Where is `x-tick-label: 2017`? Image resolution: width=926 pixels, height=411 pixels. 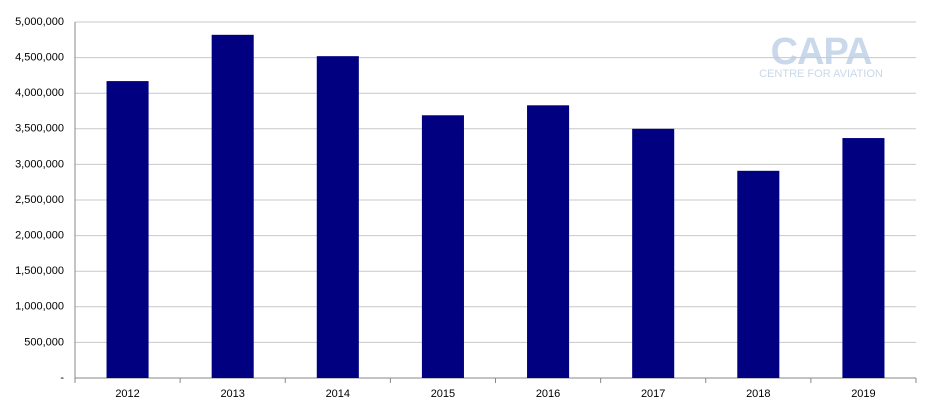 x-tick-label: 2017 is located at coordinates (653, 394).